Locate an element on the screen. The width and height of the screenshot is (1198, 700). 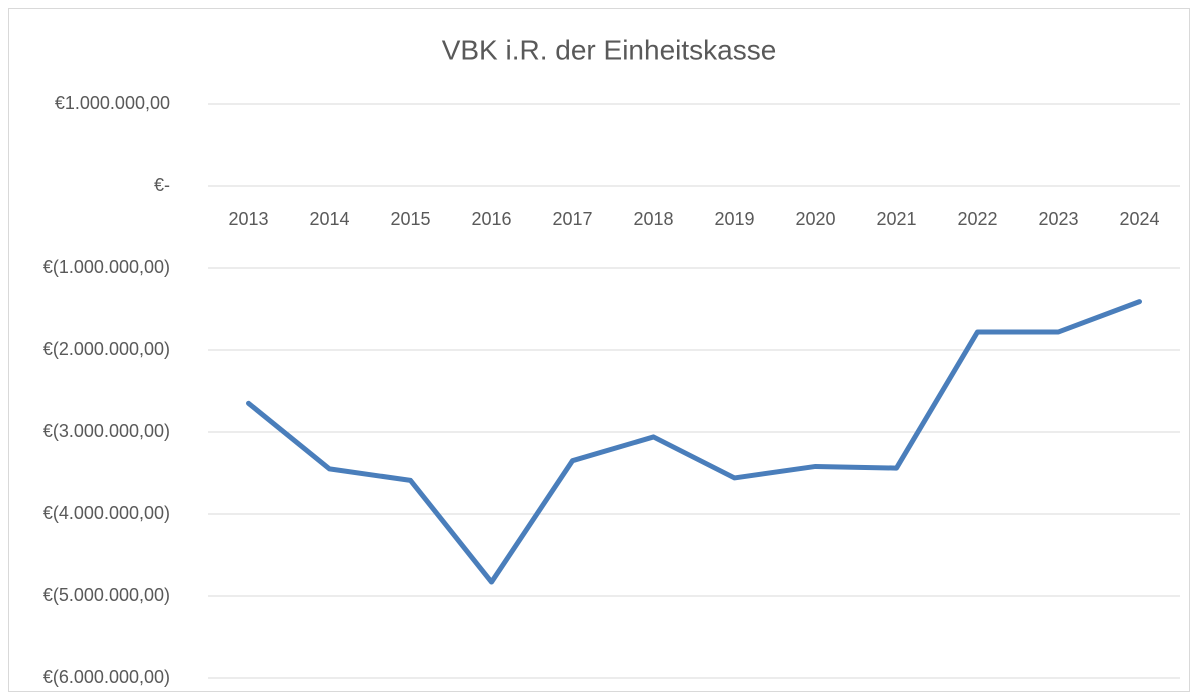
x-tick-label: 2024 is located at coordinates (1139, 219).